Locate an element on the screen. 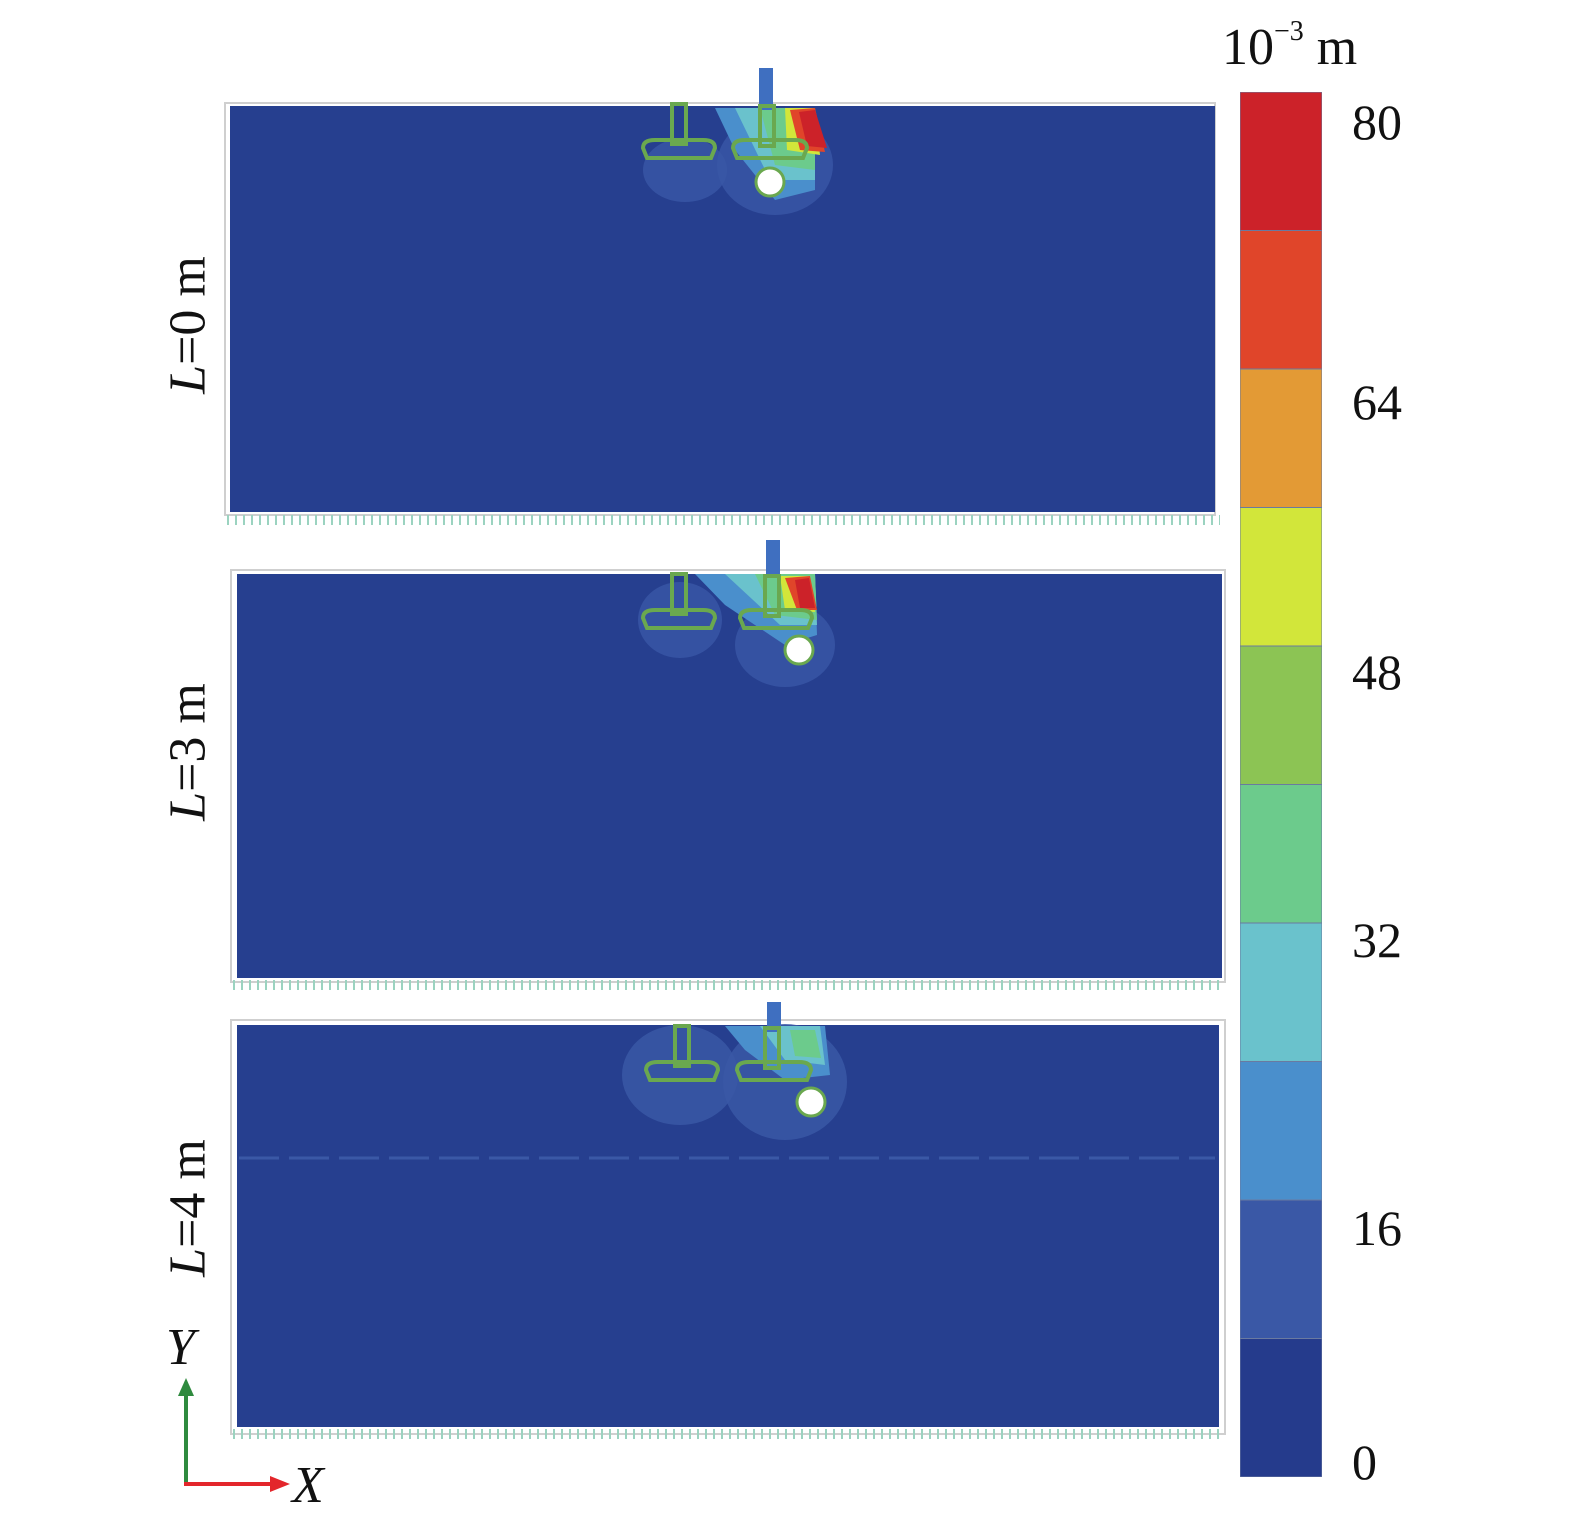 This screenshot has width=1575, height=1531. panel-label-l0: L=0 m is located at coordinates (188, 325).